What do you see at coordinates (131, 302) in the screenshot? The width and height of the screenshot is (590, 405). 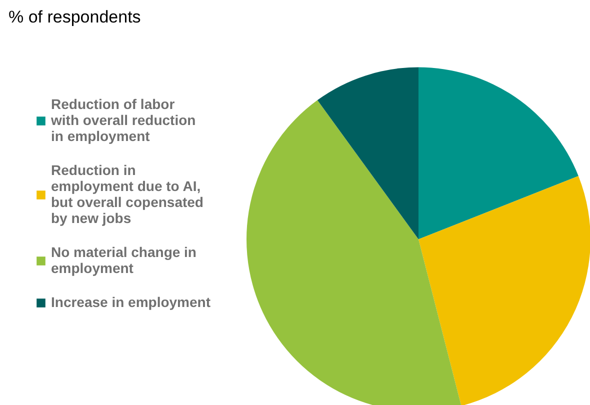 I see `legend-label: Increase in employment` at bounding box center [131, 302].